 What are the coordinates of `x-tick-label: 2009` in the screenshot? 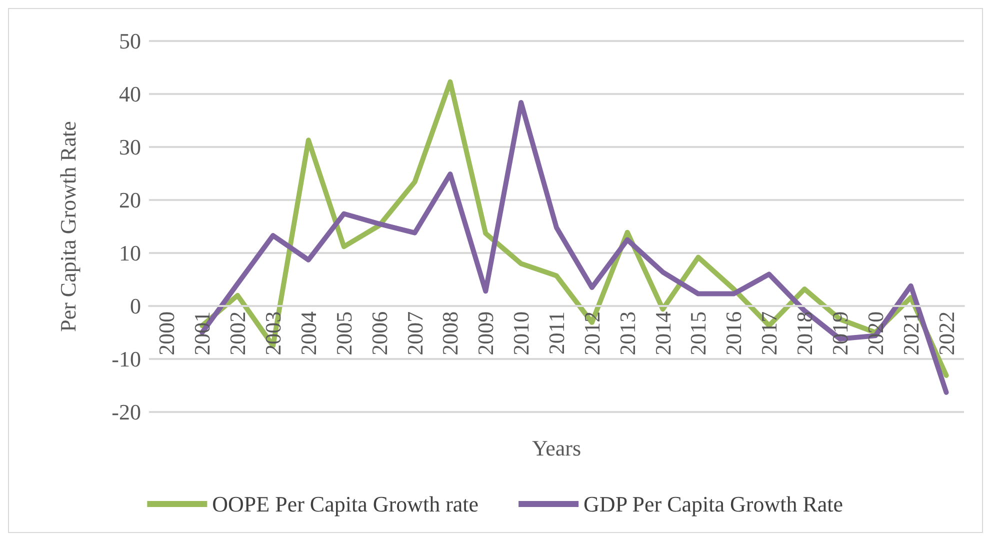 It's located at (485, 333).